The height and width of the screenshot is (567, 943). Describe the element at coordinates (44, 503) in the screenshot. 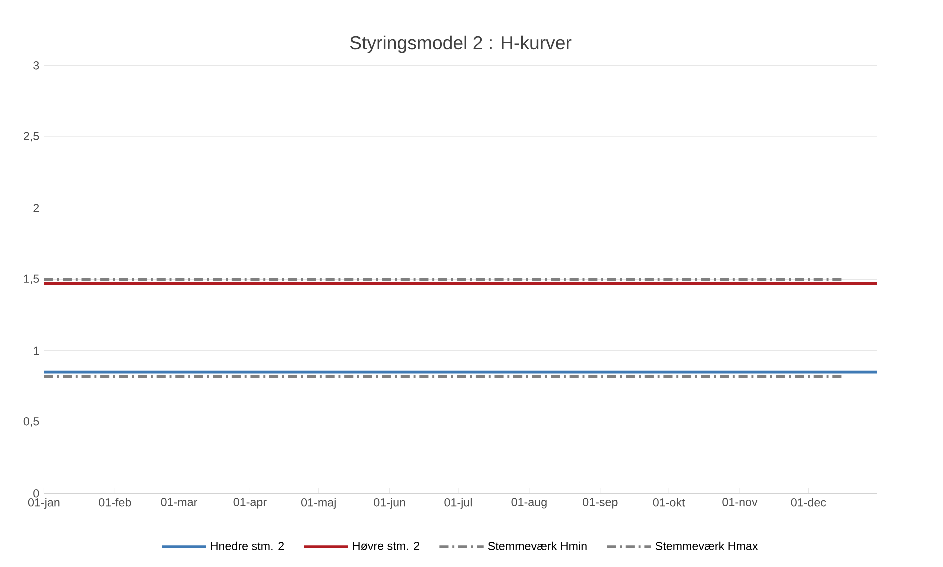

I see `x-tick-label: 01-jan` at that location.